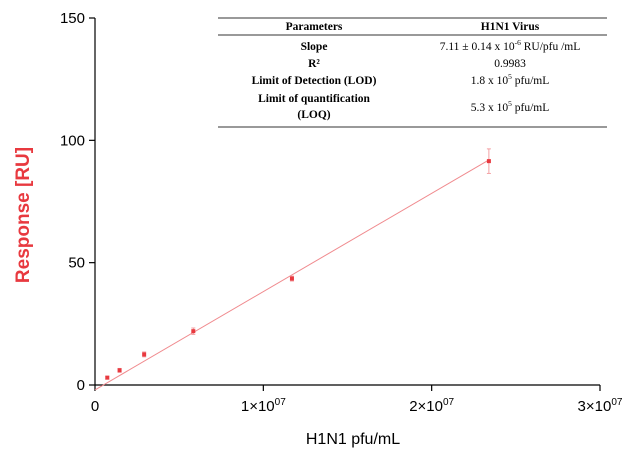  I want to click on row-loq-value: 5.3 x 105 pfu/mL, so click(510, 106).